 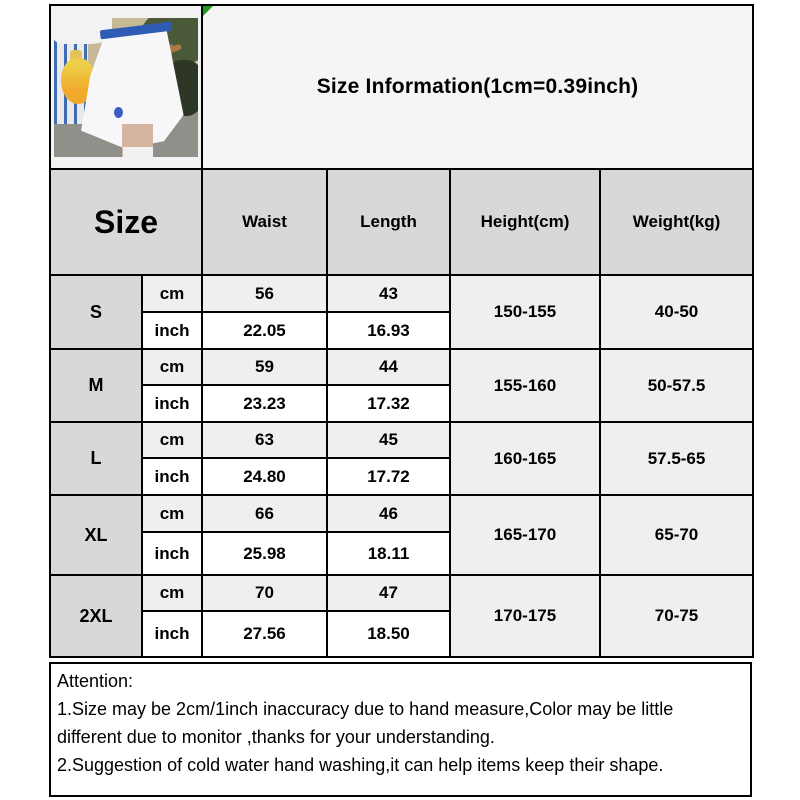 I want to click on waist-cm-value: 63, so click(x=264, y=440).